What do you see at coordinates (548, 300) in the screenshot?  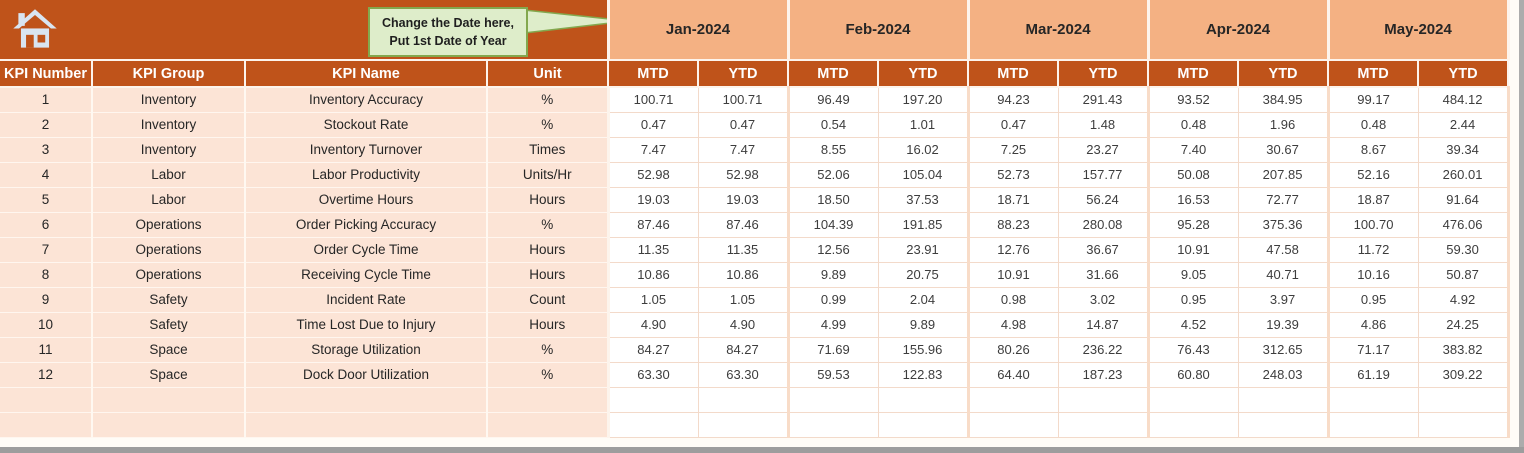 I see `cell-unit: Count` at bounding box center [548, 300].